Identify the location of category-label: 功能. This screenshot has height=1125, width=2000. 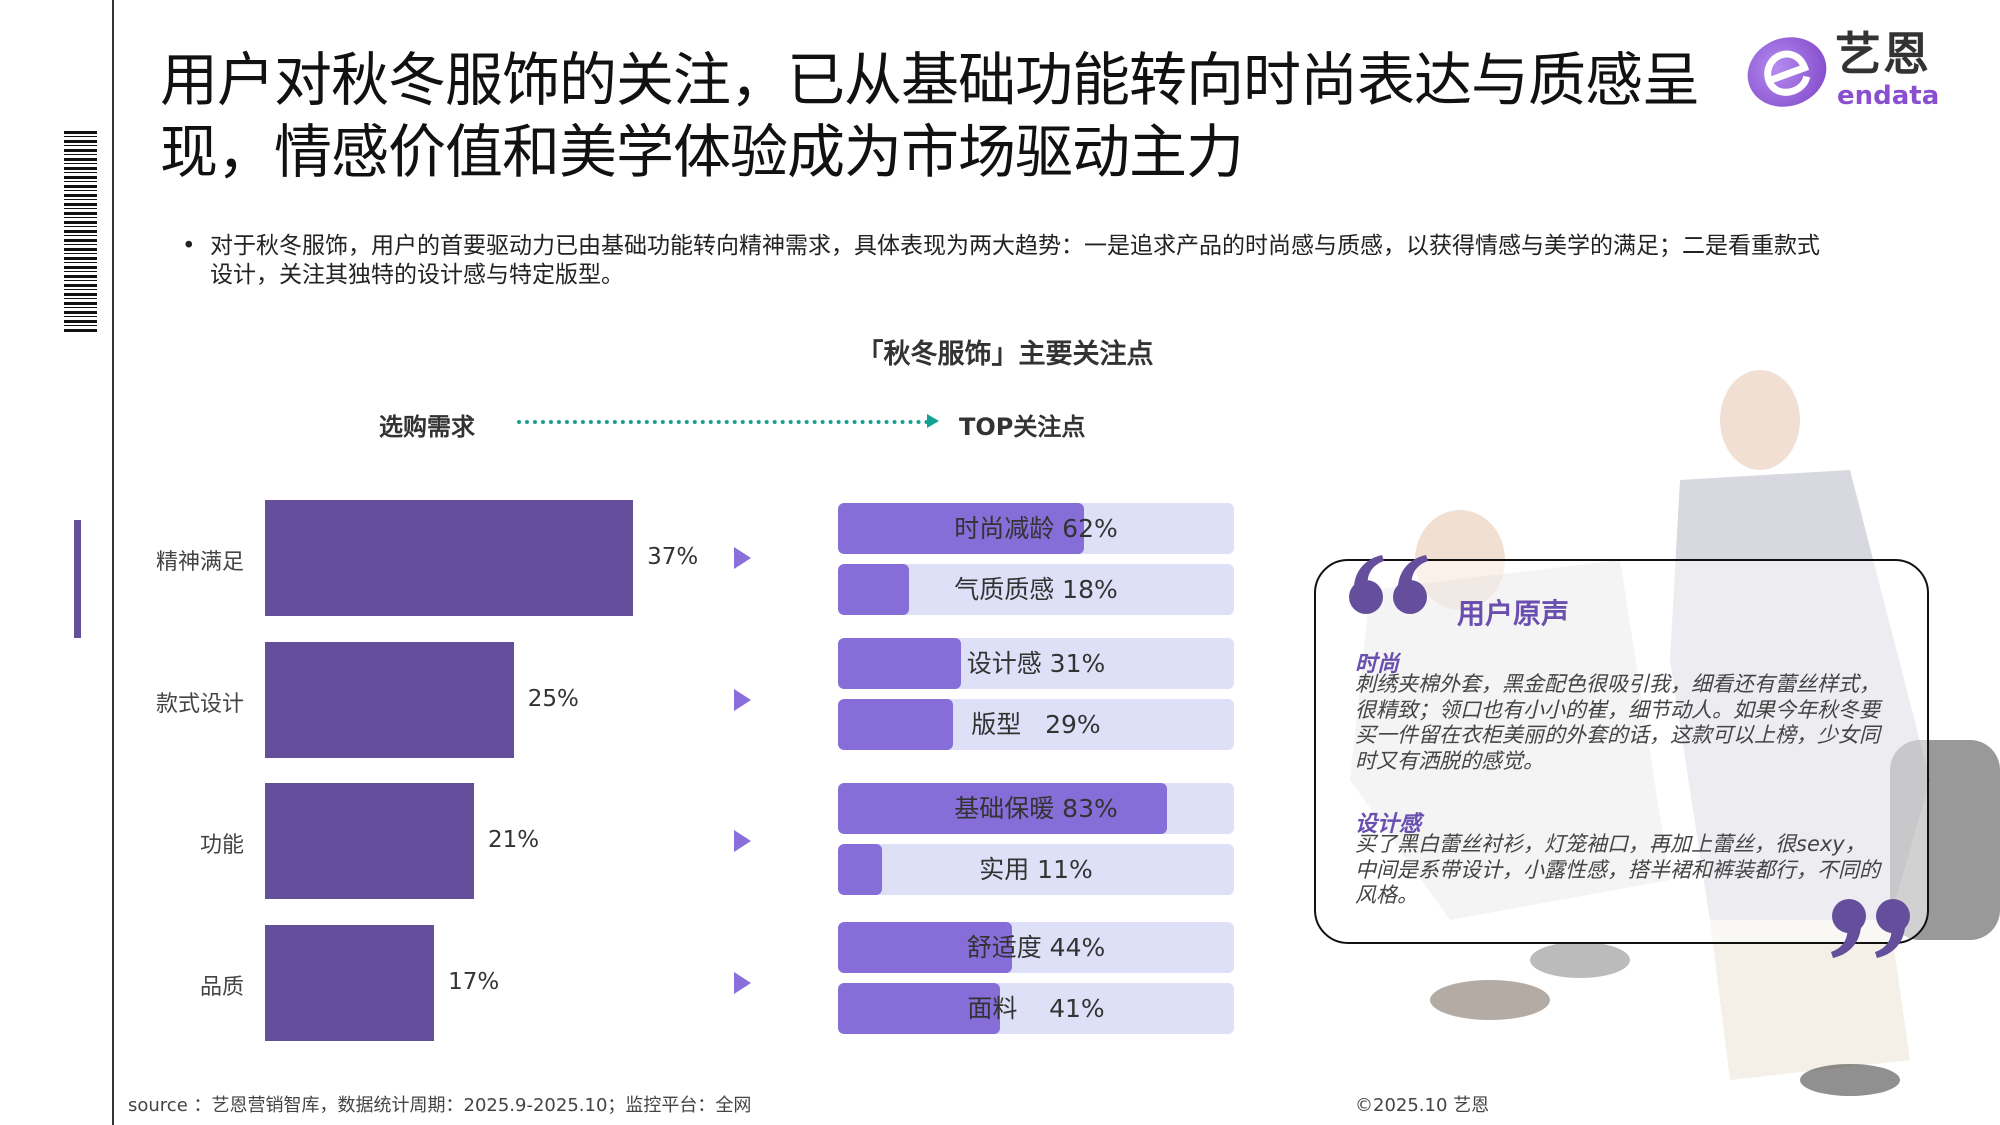
(221, 845).